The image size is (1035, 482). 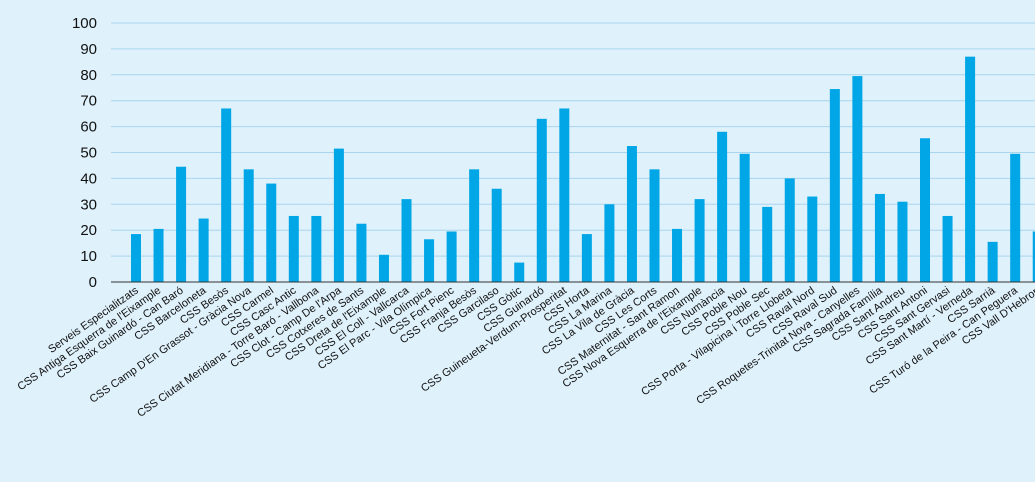 I want to click on y-tick-label: 20, so click(x=88, y=230).